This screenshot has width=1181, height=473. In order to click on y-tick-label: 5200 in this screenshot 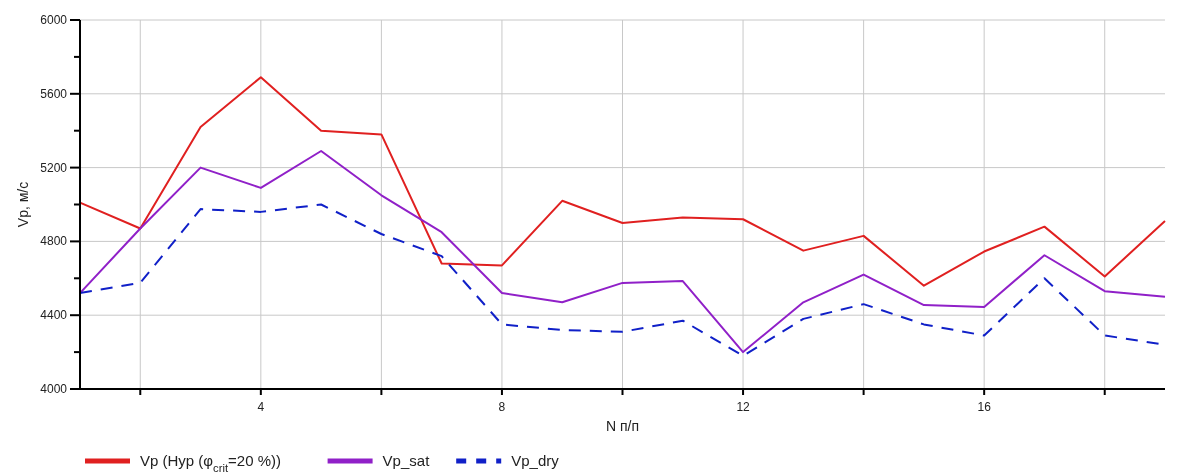, I will do `click(54, 167)`.